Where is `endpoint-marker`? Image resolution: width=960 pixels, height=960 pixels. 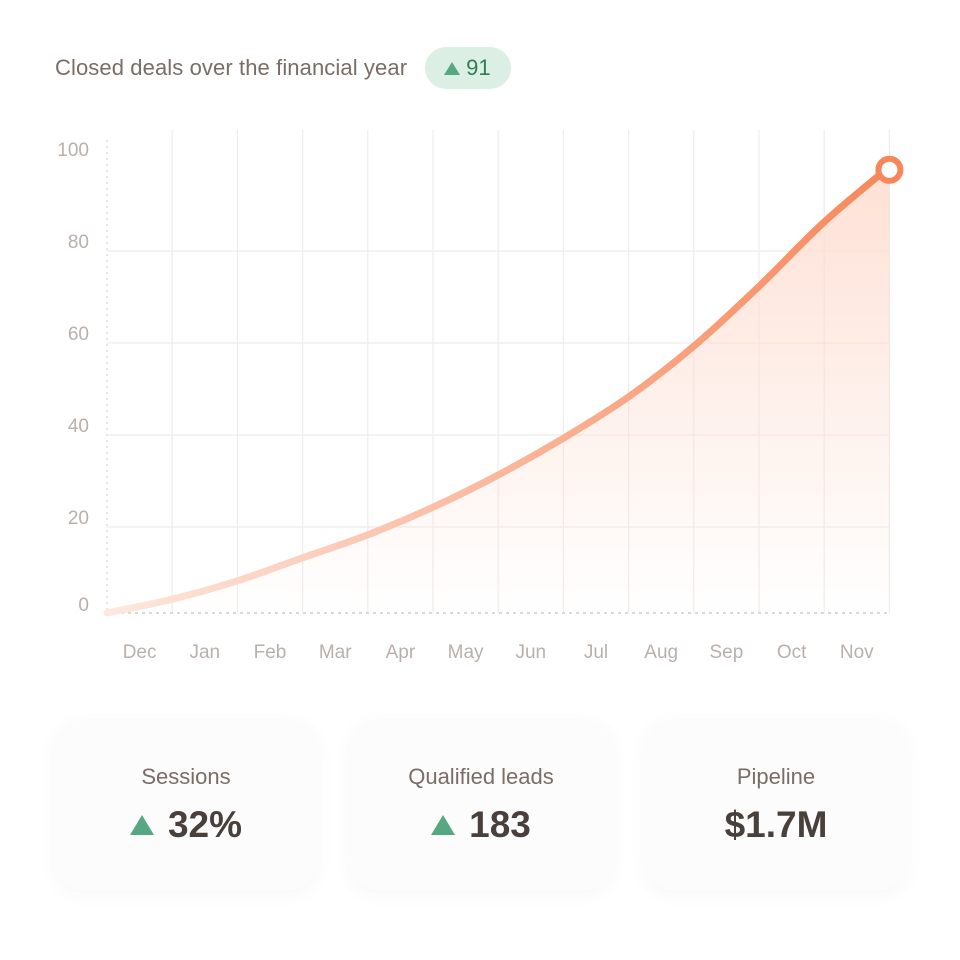 endpoint-marker is located at coordinates (889, 169).